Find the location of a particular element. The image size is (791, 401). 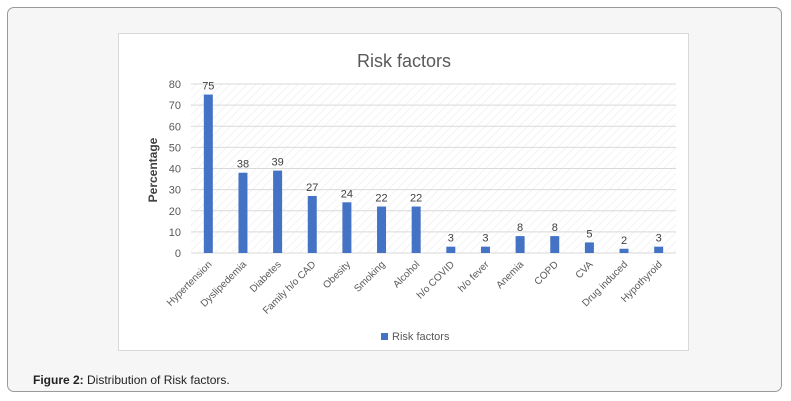

x-tick-label: COPD is located at coordinates (547, 273).